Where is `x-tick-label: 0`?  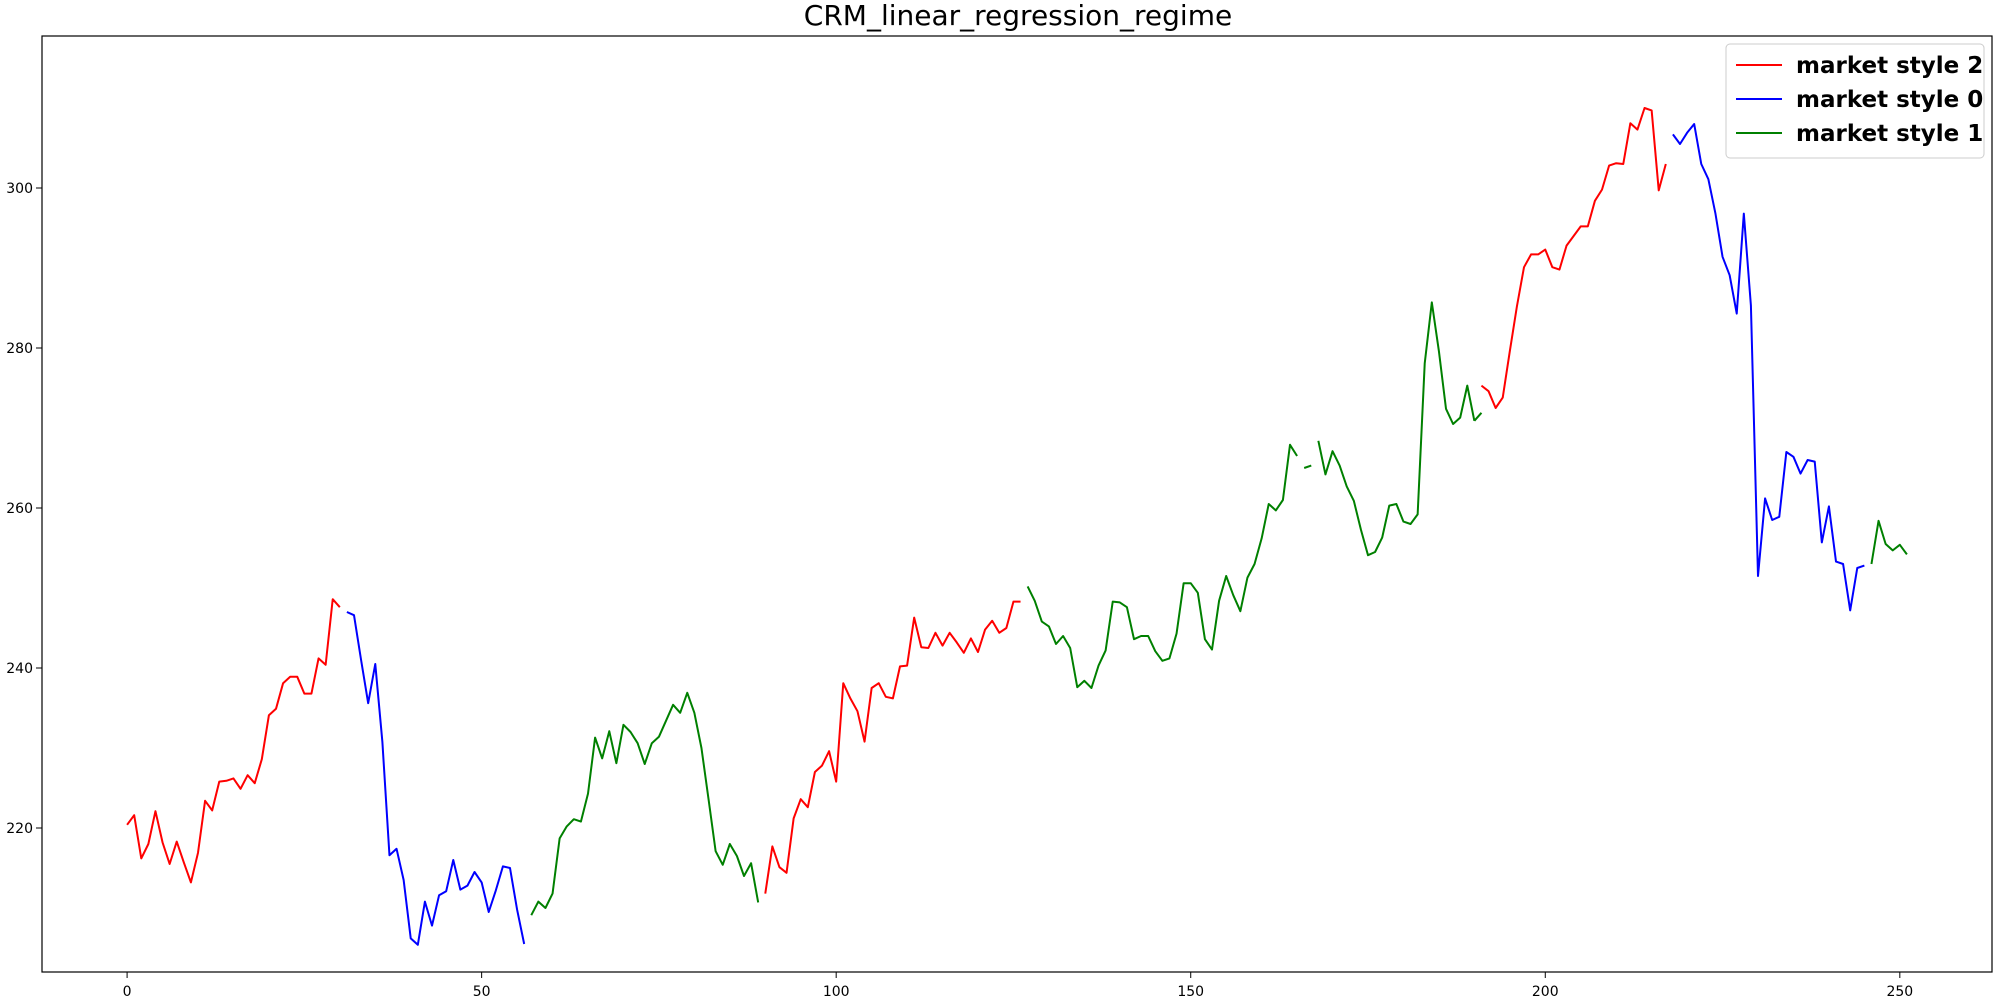
x-tick-label: 0 is located at coordinates (127, 992).